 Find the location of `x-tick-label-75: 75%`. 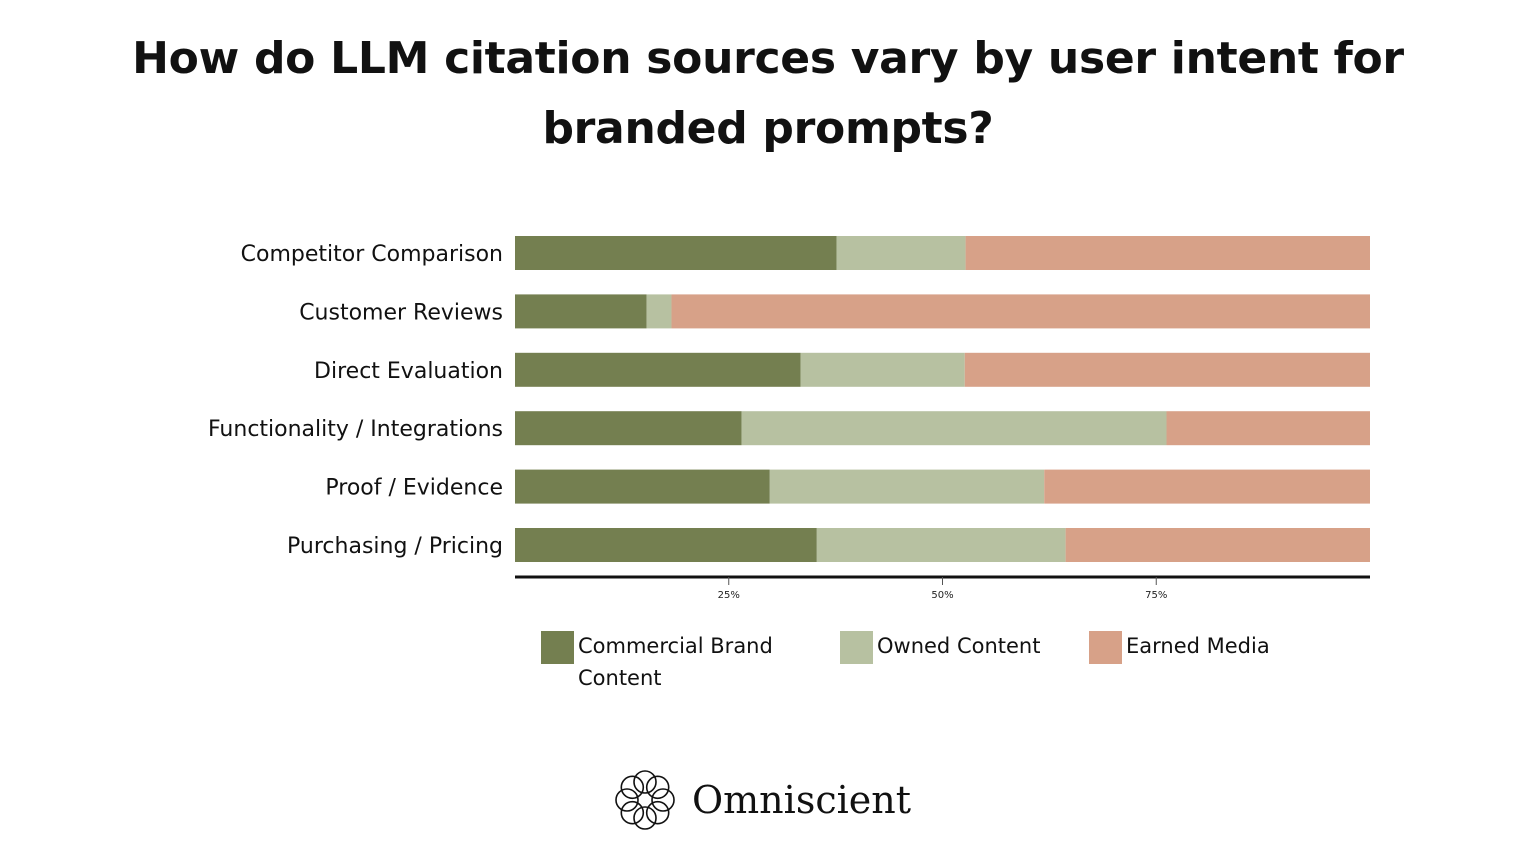

x-tick-label-75: 75% is located at coordinates (1156, 595).